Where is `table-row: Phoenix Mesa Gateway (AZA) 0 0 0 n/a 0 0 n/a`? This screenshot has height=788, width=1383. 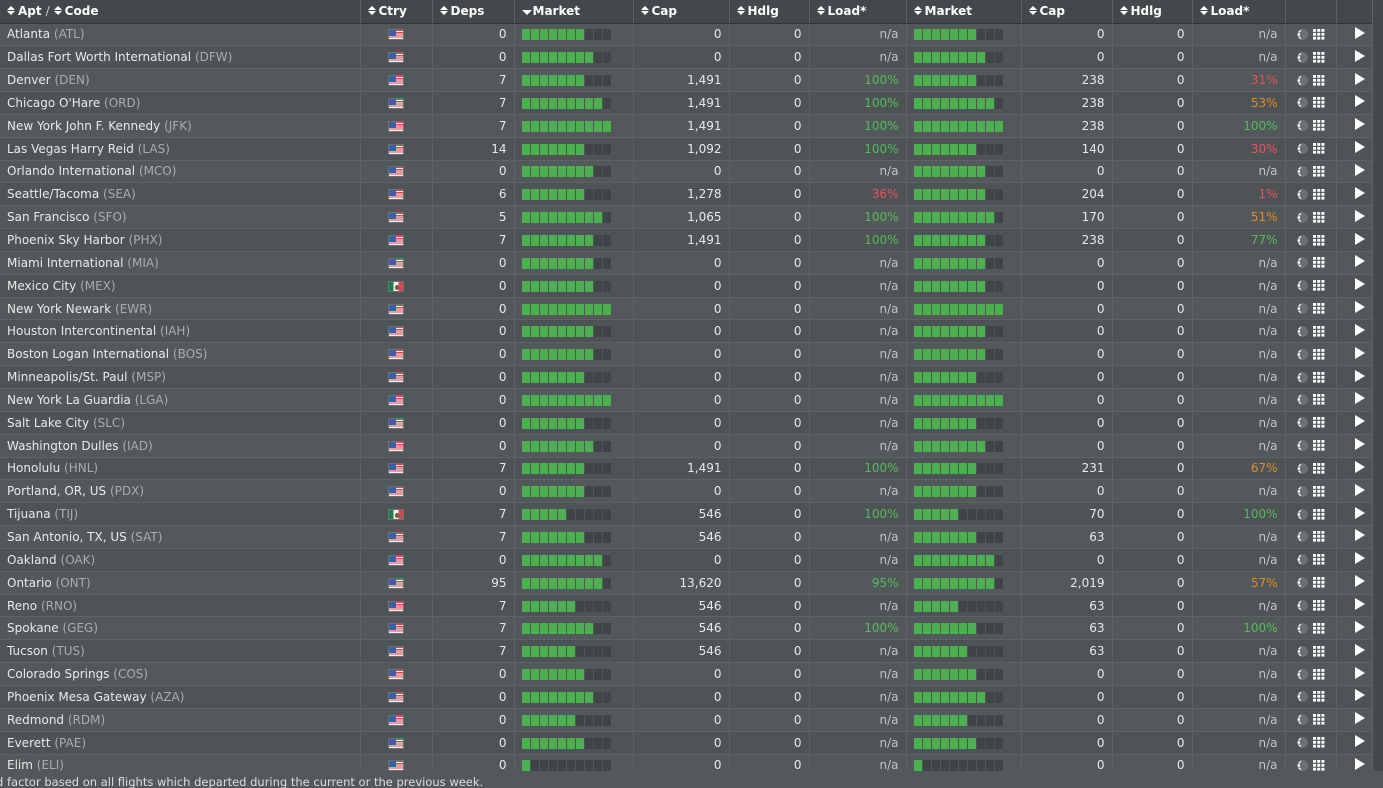
table-row: Phoenix Mesa Gateway (AZA) 0 0 0 n/a 0 0 n/a is located at coordinates (691, 697).